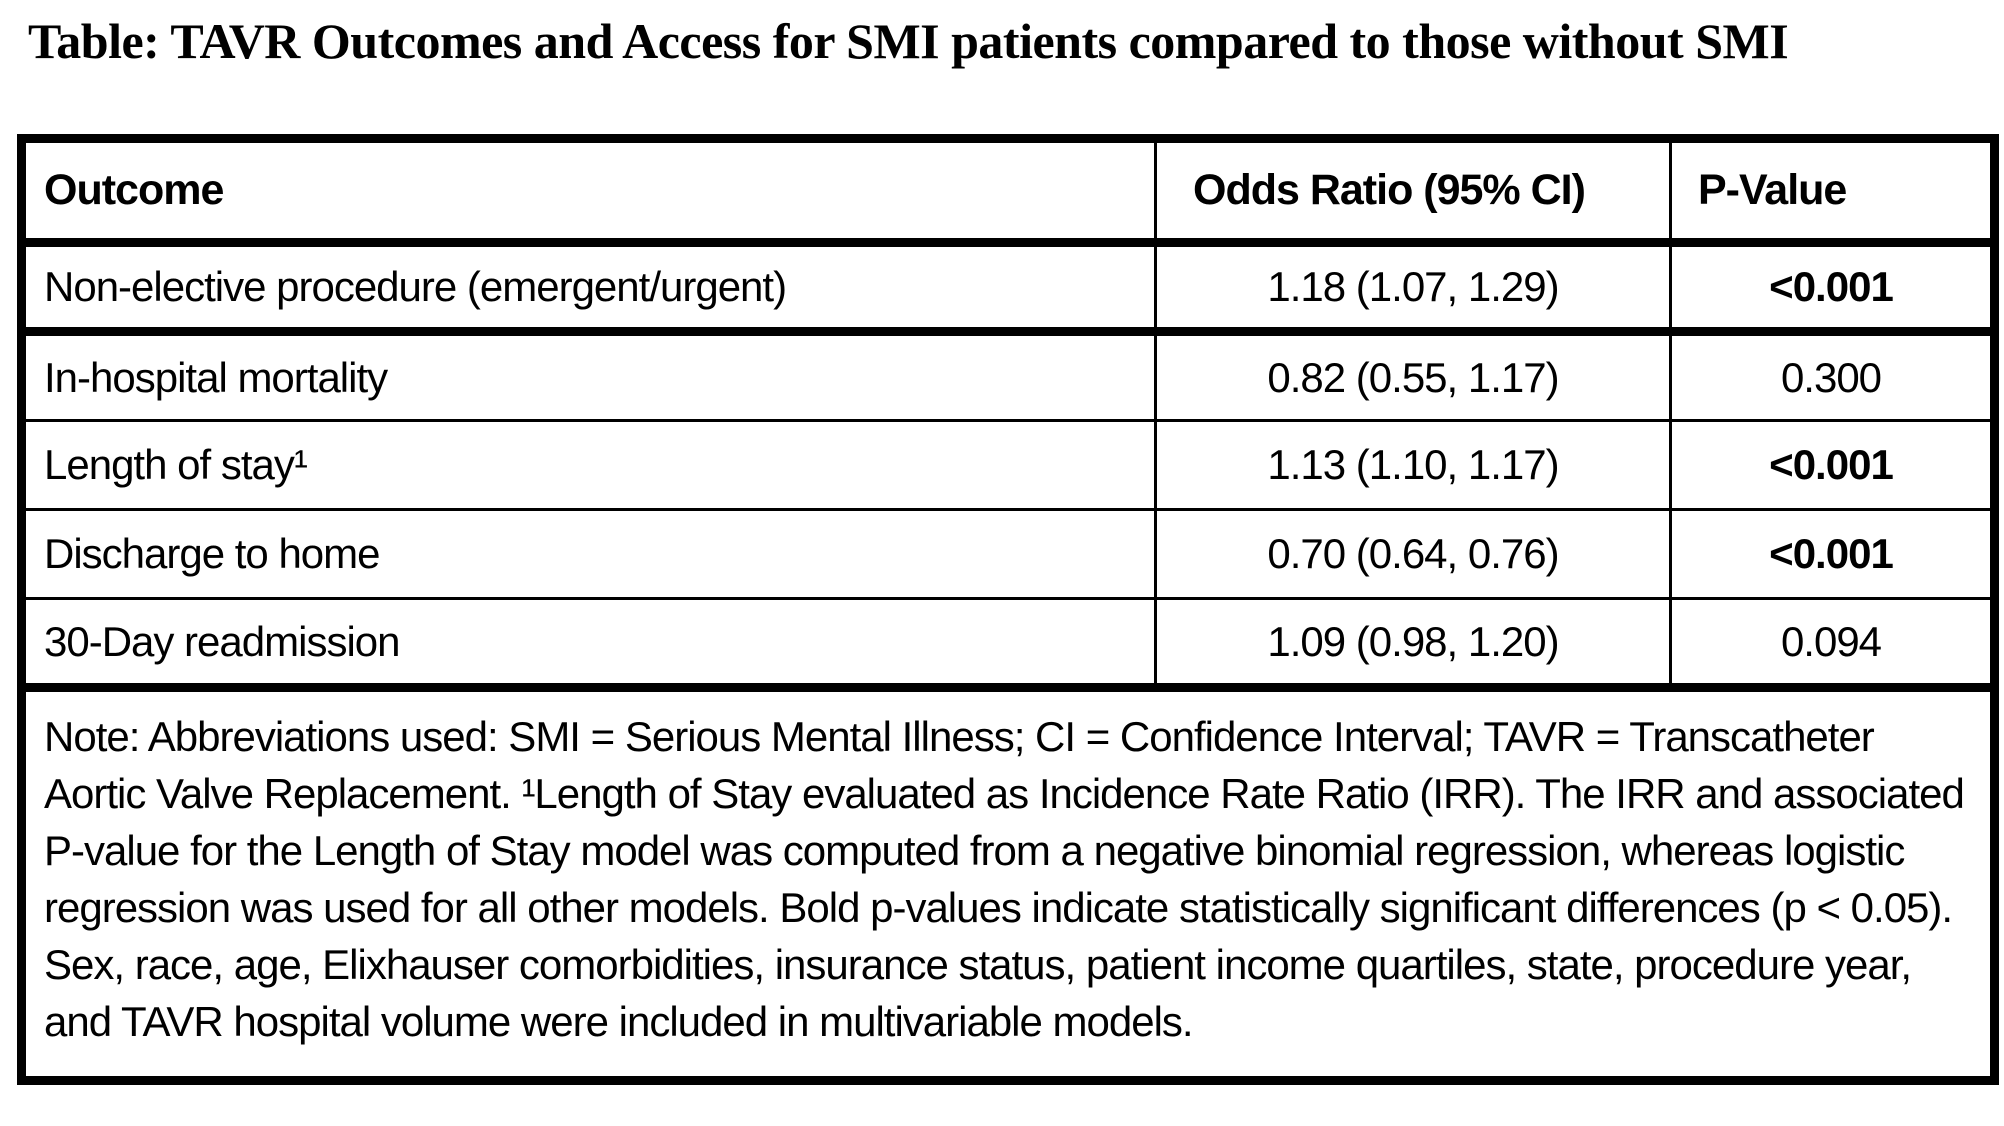  I want to click on odds-ratio-cell: 1.18 (1.07, 1.29), so click(1412, 287).